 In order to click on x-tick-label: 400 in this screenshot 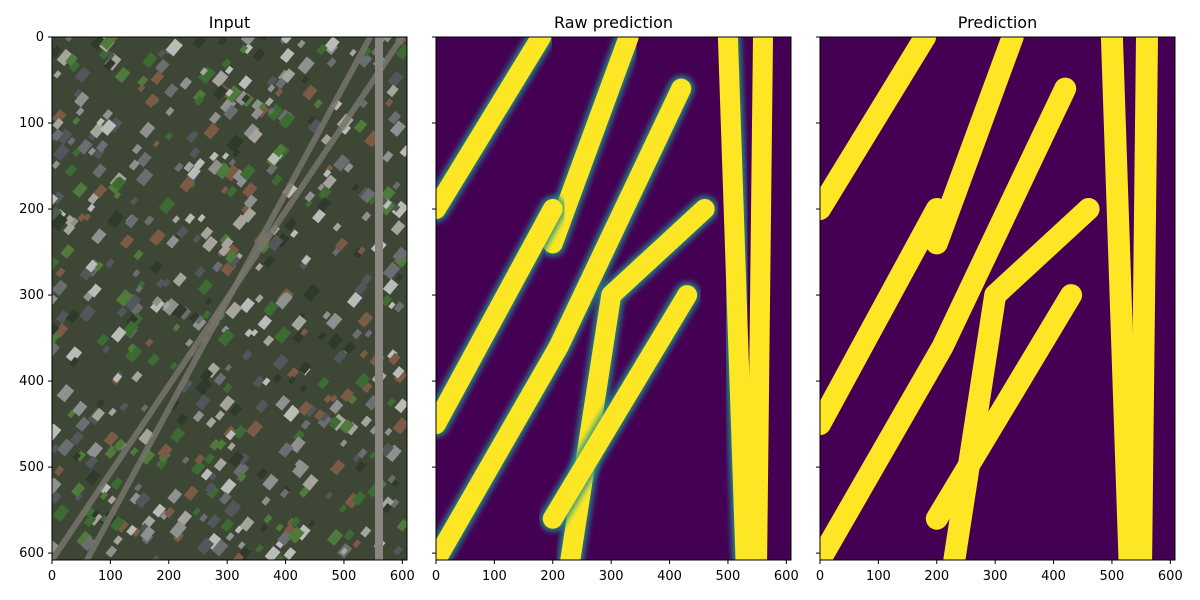, I will do `click(285, 576)`.